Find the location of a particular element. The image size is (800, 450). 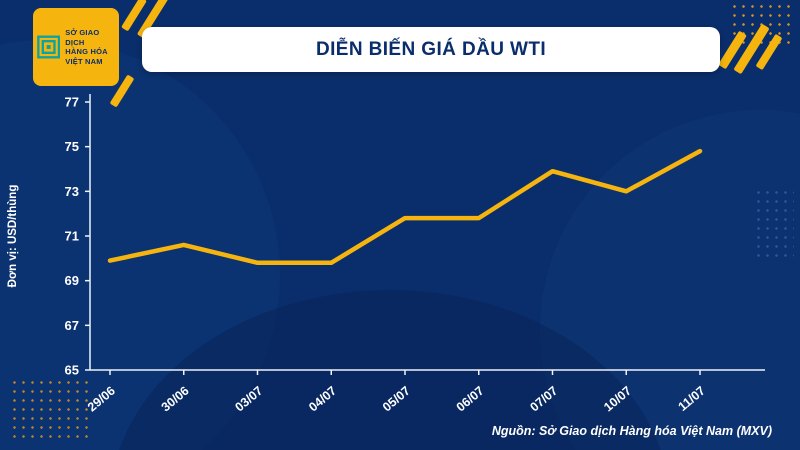

y-axis-title: Đơn vị: USD/thùng is located at coordinates (13, 236).